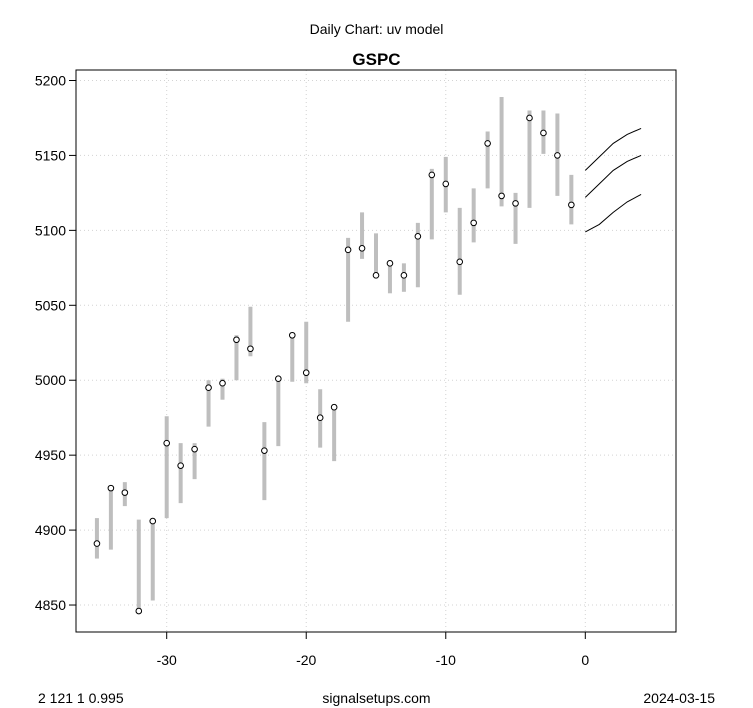 The image size is (753, 708). I want to click on y-tick-label: 4950, so click(50, 455).